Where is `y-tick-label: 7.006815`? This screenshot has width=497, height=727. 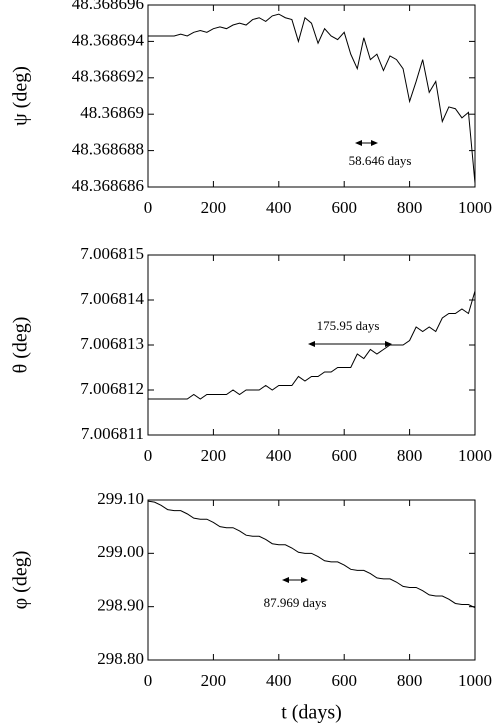
y-tick-label: 7.006815 is located at coordinates (112, 253).